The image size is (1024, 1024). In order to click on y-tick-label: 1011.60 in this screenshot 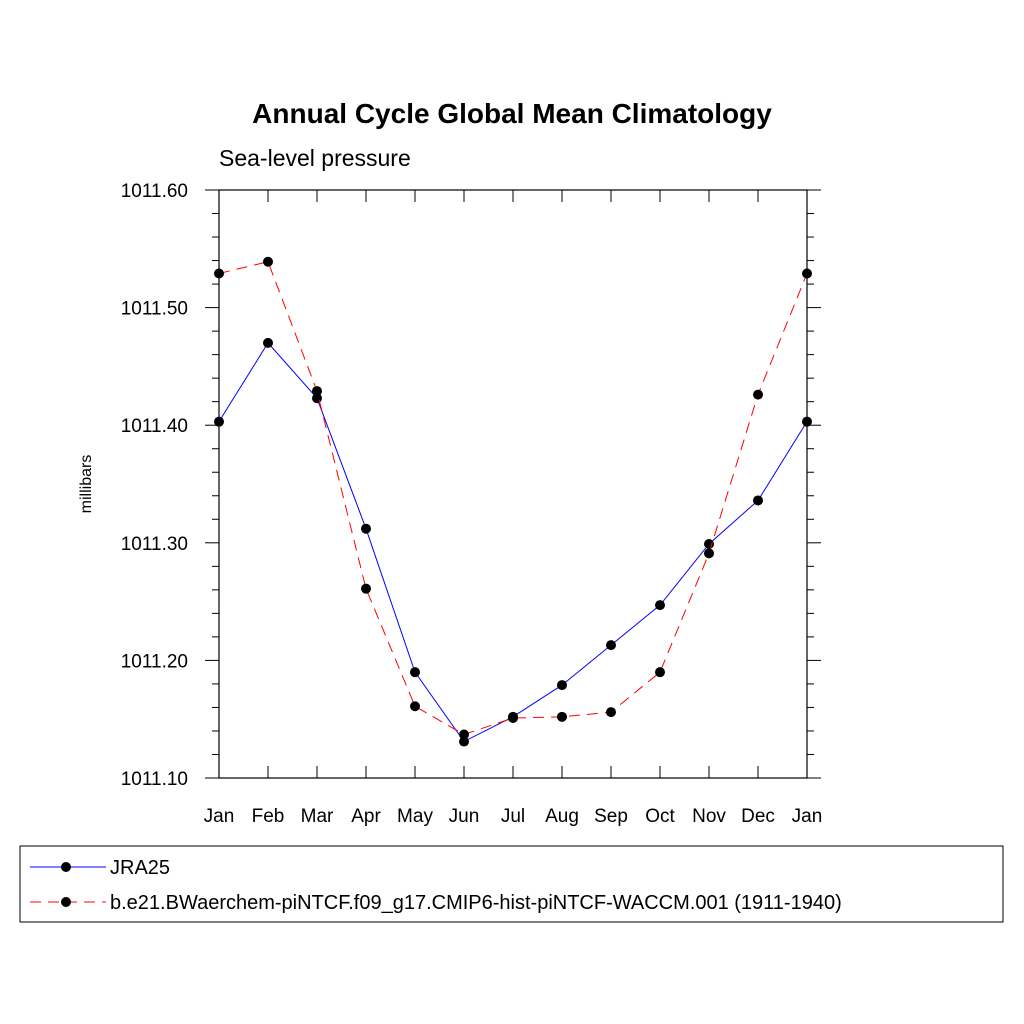, I will do `click(154, 191)`.